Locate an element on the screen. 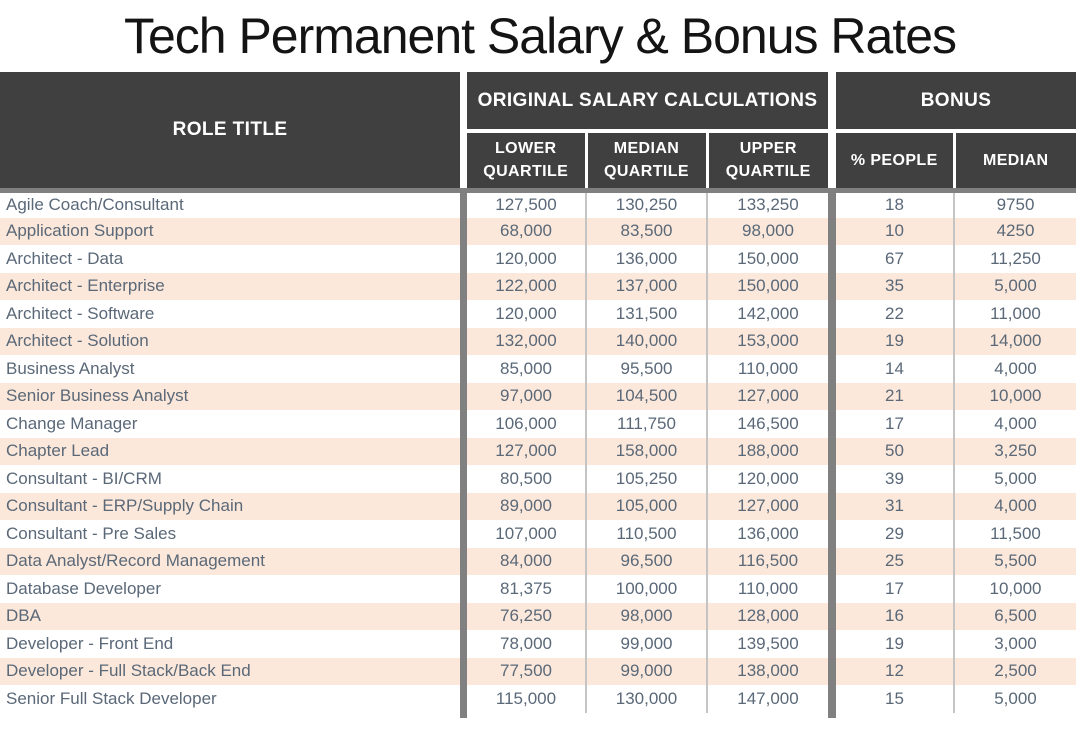 The image size is (1080, 737). role-cell: Agile Coach/Consultant is located at coordinates (230, 204).